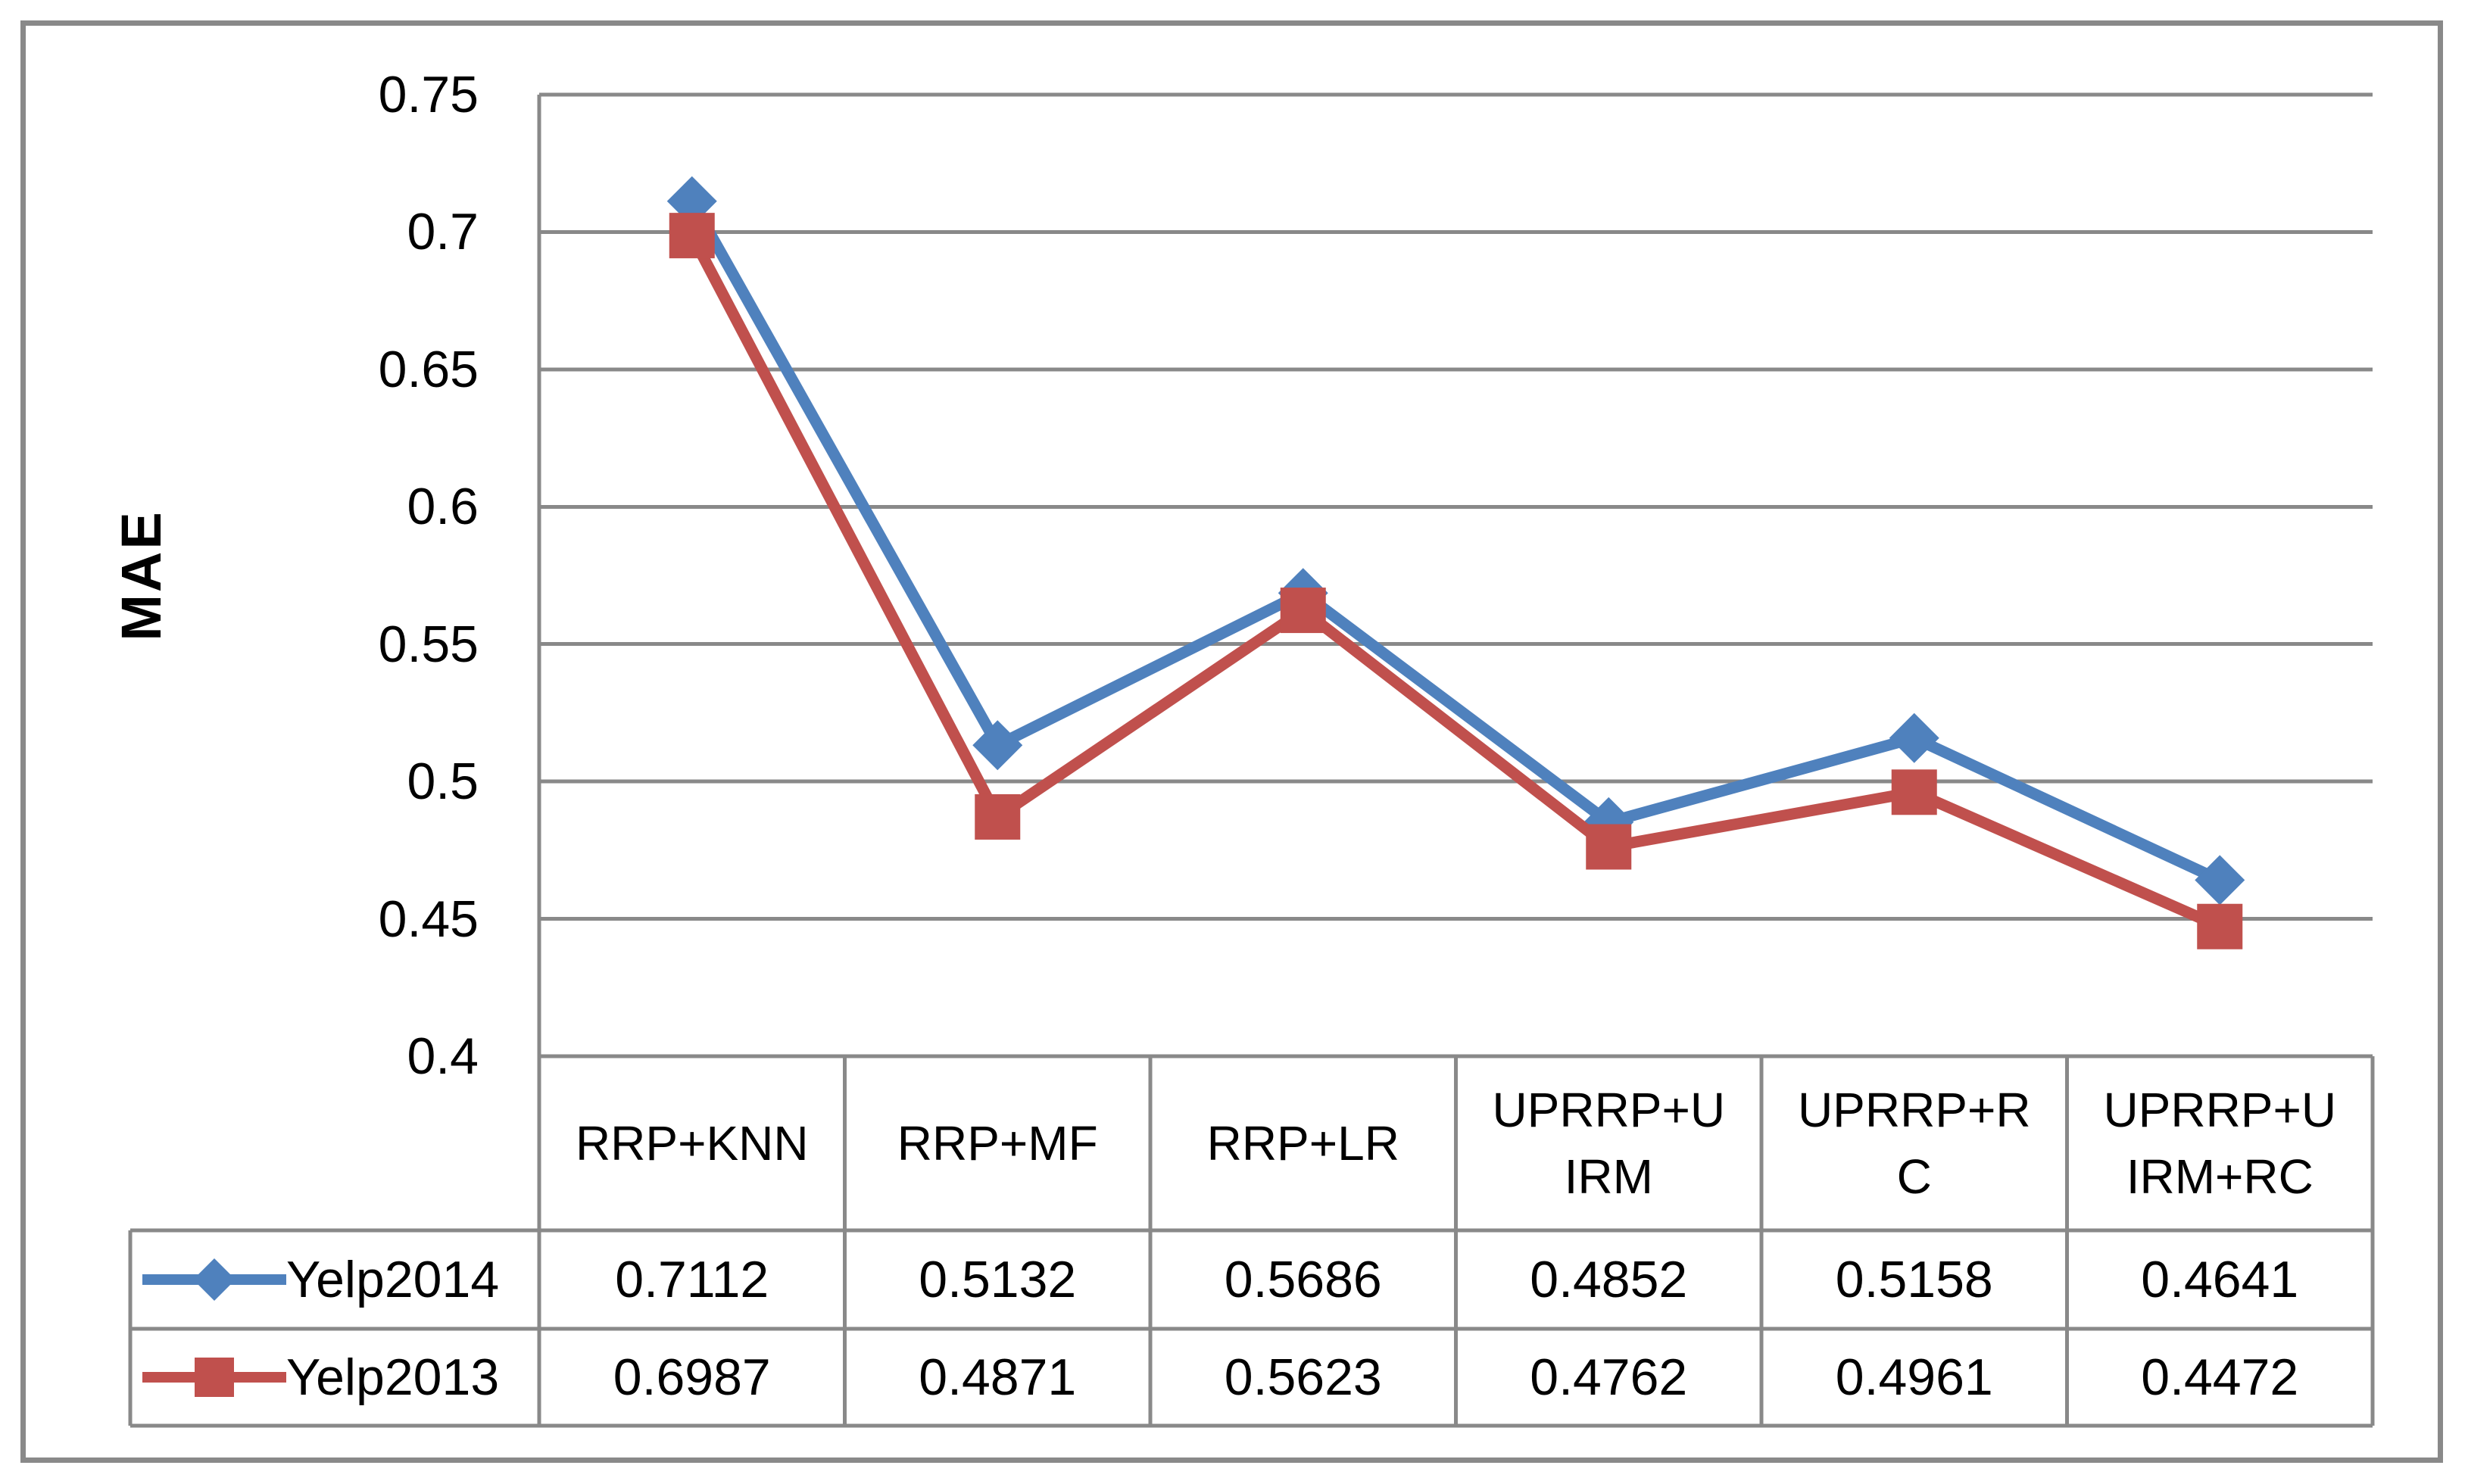  What do you see at coordinates (1609, 1377) in the screenshot?
I see `table-value-cell: 0.4762` at bounding box center [1609, 1377].